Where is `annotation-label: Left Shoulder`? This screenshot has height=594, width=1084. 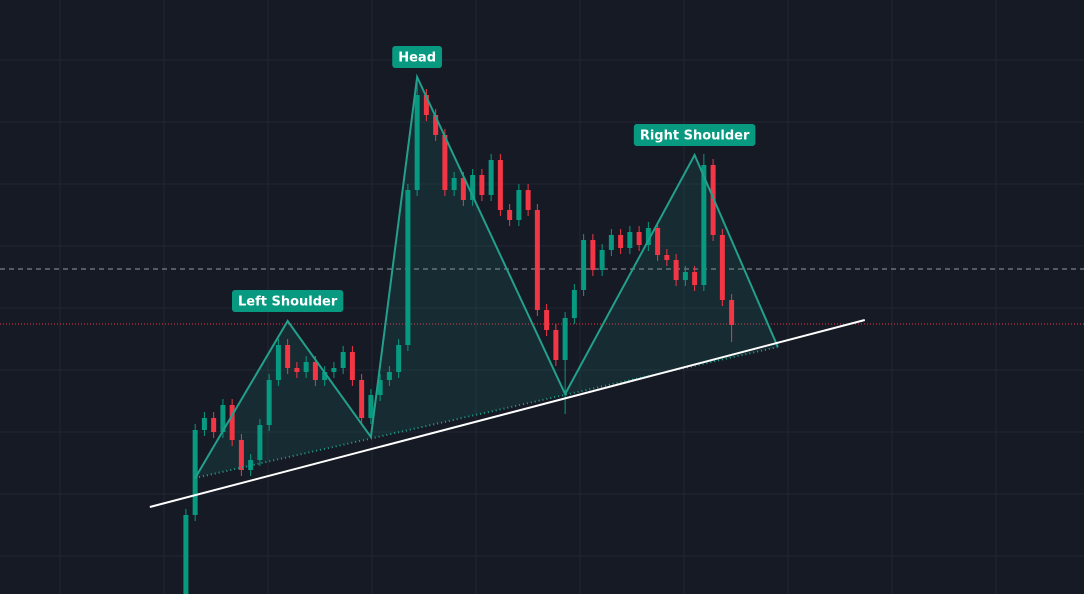
annotation-label: Left Shoulder is located at coordinates (288, 302).